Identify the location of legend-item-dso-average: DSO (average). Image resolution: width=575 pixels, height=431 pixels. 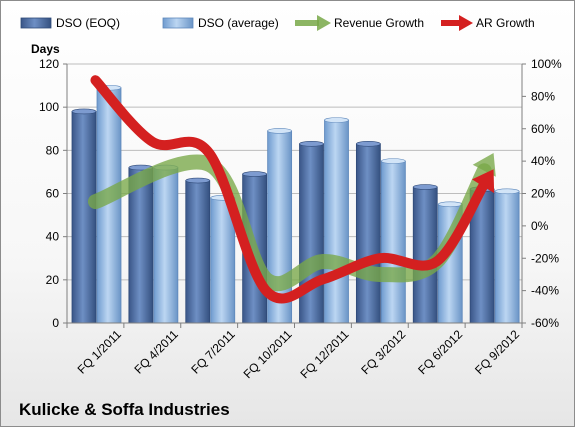
(220, 23).